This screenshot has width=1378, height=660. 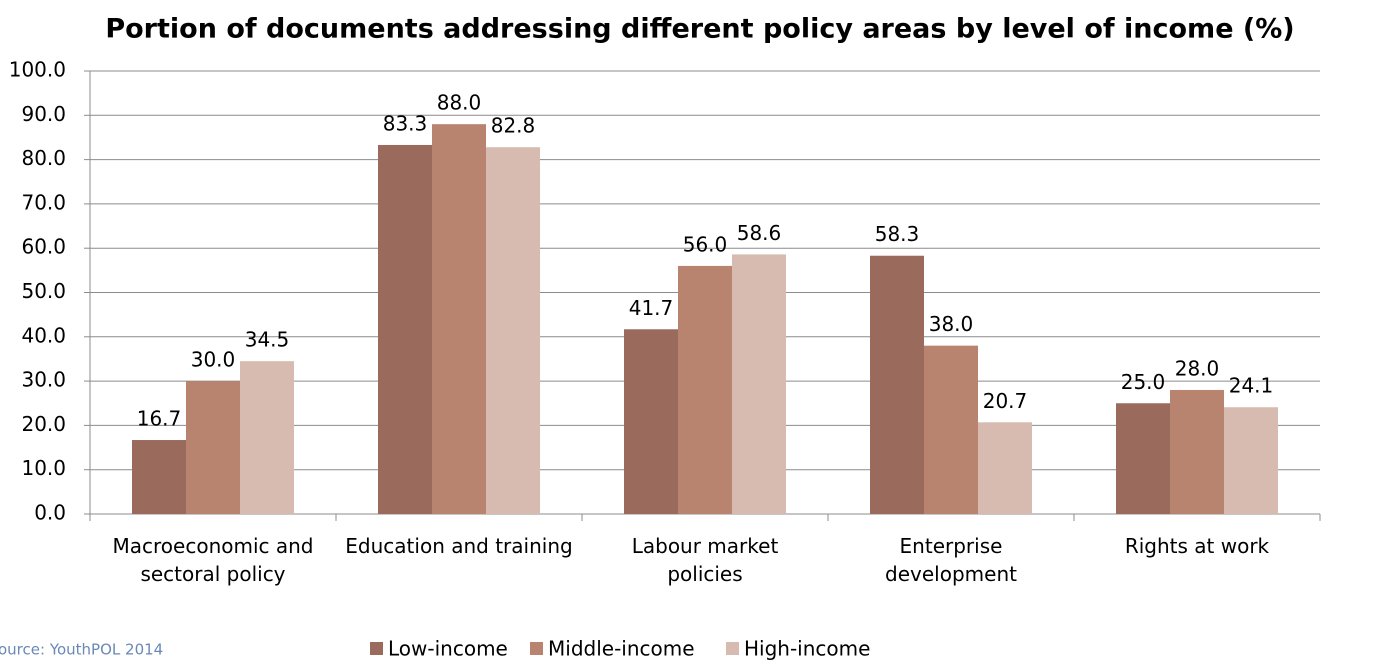 What do you see at coordinates (159, 419) in the screenshot?
I see `data-label: 16.7` at bounding box center [159, 419].